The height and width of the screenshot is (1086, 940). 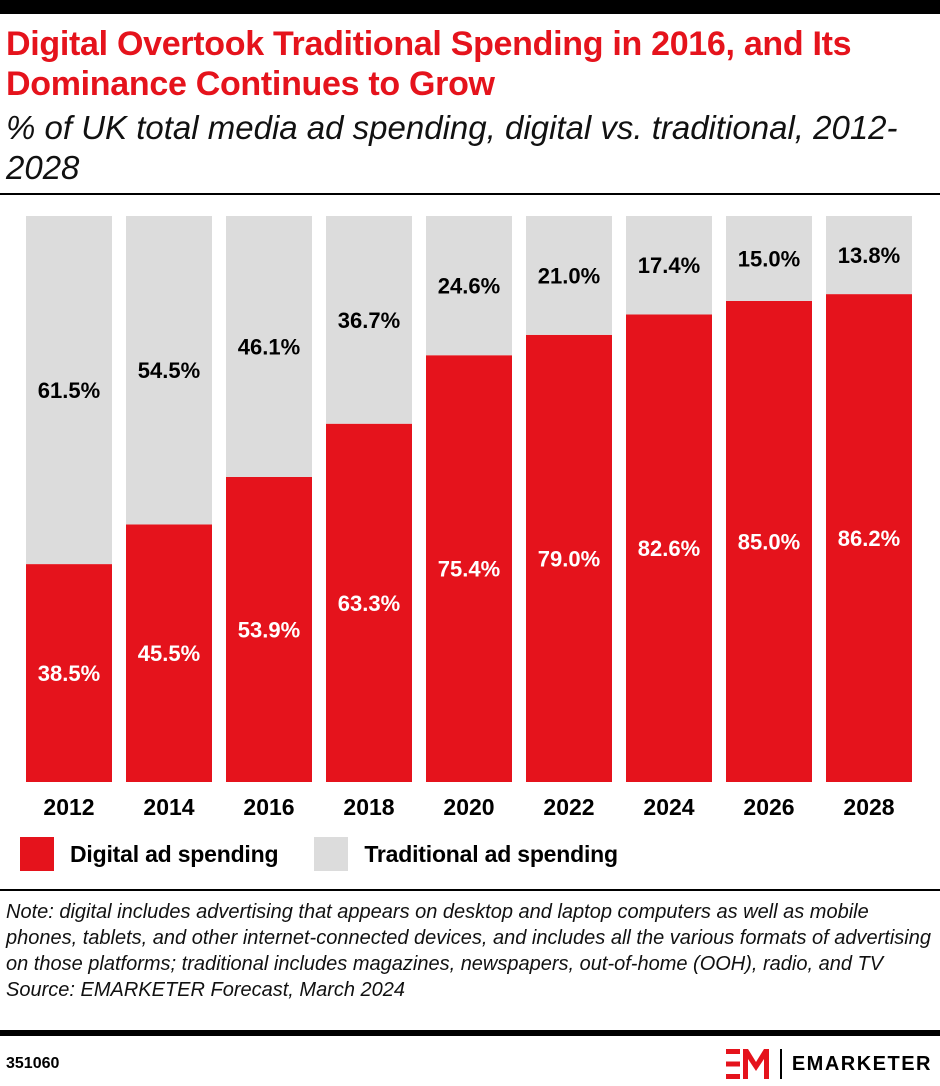 I want to click on bar-traditional-2026, so click(x=769, y=258).